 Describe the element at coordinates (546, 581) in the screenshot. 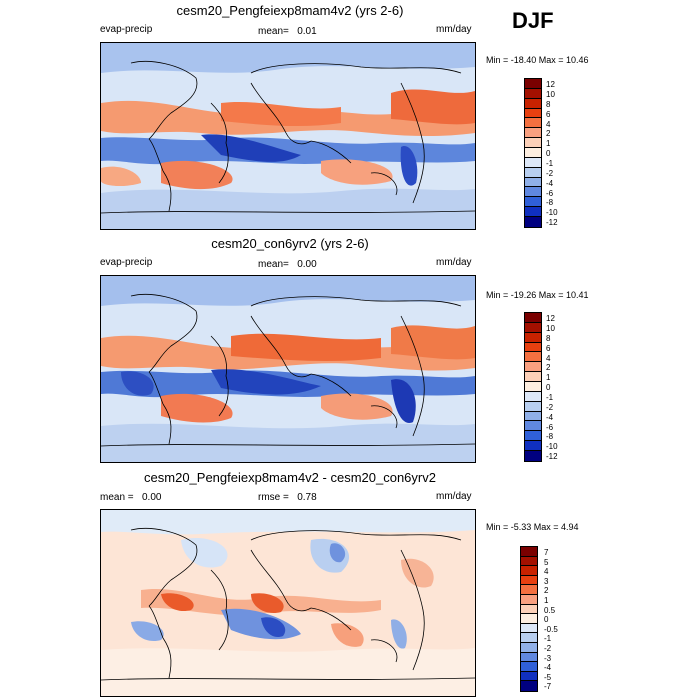

I see `colorbar-tick: 3` at that location.